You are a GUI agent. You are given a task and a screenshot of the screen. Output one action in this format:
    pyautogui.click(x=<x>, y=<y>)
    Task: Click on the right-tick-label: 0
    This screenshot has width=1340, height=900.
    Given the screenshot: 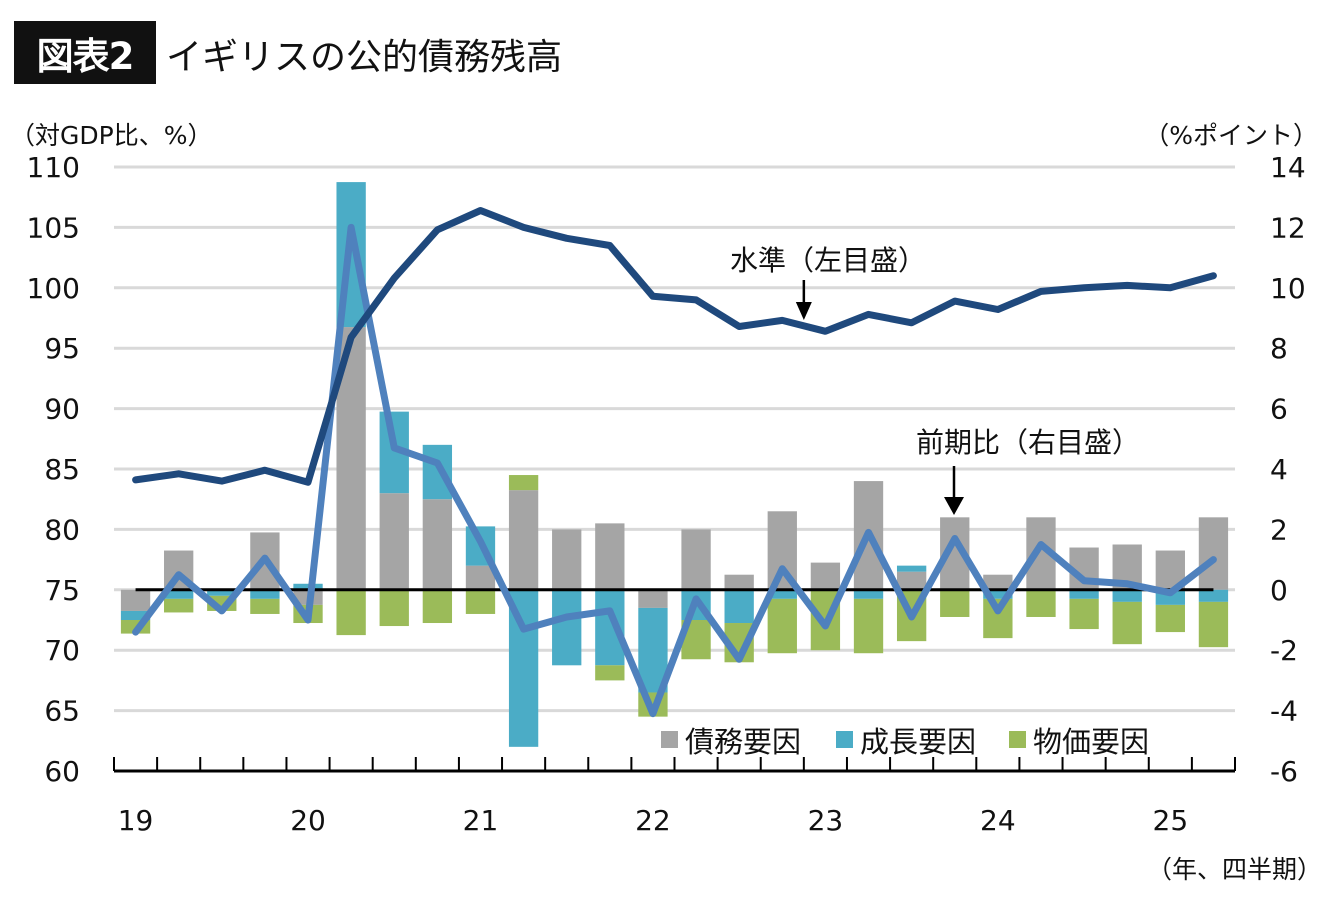 What is the action you would take?
    pyautogui.click(x=1279, y=590)
    